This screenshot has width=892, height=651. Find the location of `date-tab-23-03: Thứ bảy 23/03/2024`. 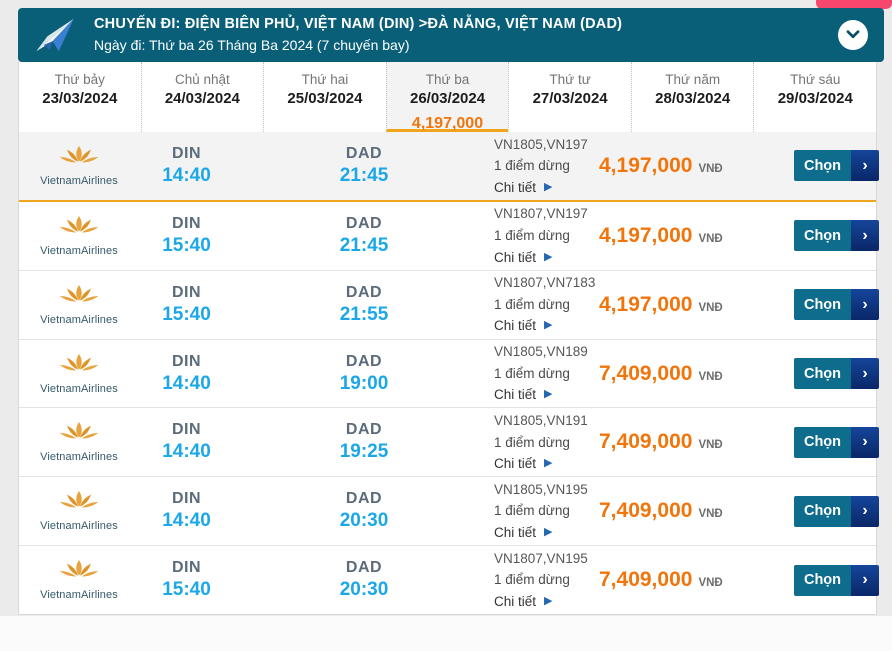

date-tab-23-03: Thứ bảy 23/03/2024 is located at coordinates (80, 97).